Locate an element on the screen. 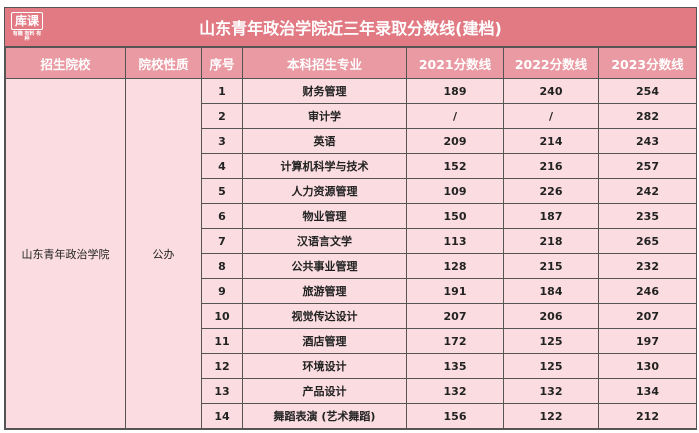 This screenshot has height=433, width=699. table-row: 7 汉语言文学 113 218 265 is located at coordinates (351, 241).